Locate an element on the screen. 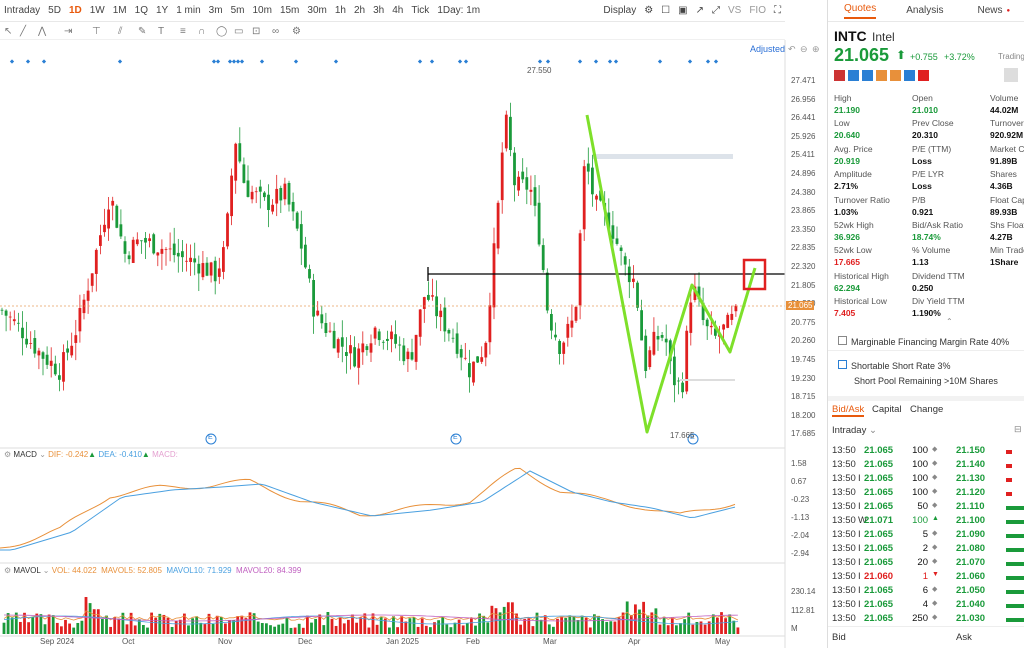 Image resolution: width=1024 pixels, height=648 pixels. zoom-out-icon: ⊖ is located at coordinates (804, 49).